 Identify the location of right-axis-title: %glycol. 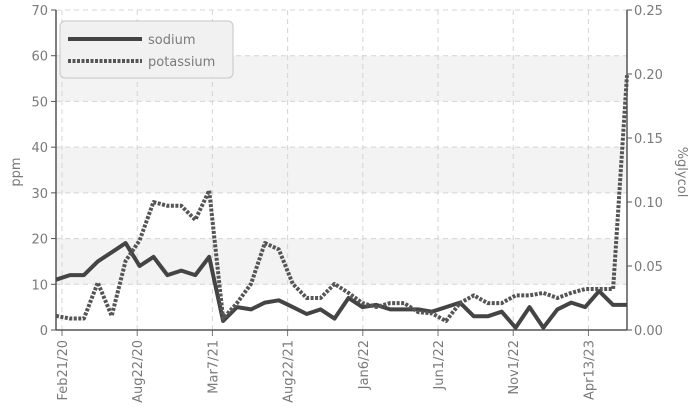
(681, 172).